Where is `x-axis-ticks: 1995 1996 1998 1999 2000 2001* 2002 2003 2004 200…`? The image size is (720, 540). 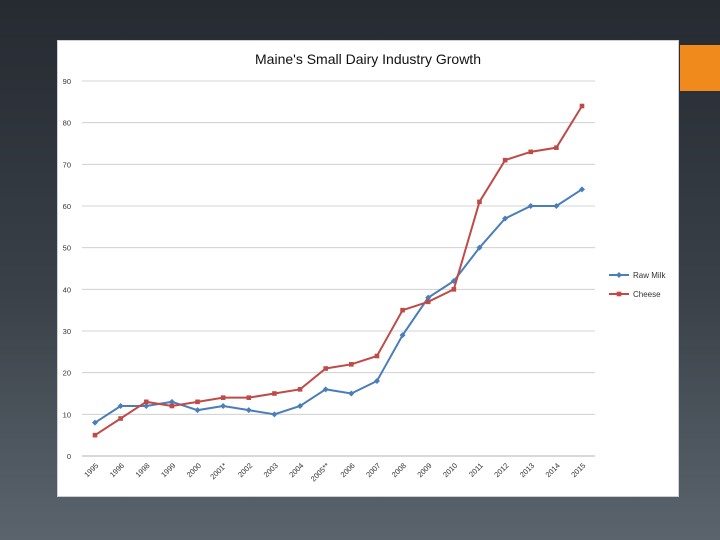 x-axis-ticks: 1995 1996 1998 1999 2000 2001* 2002 2003 2004 200… is located at coordinates (334, 472).